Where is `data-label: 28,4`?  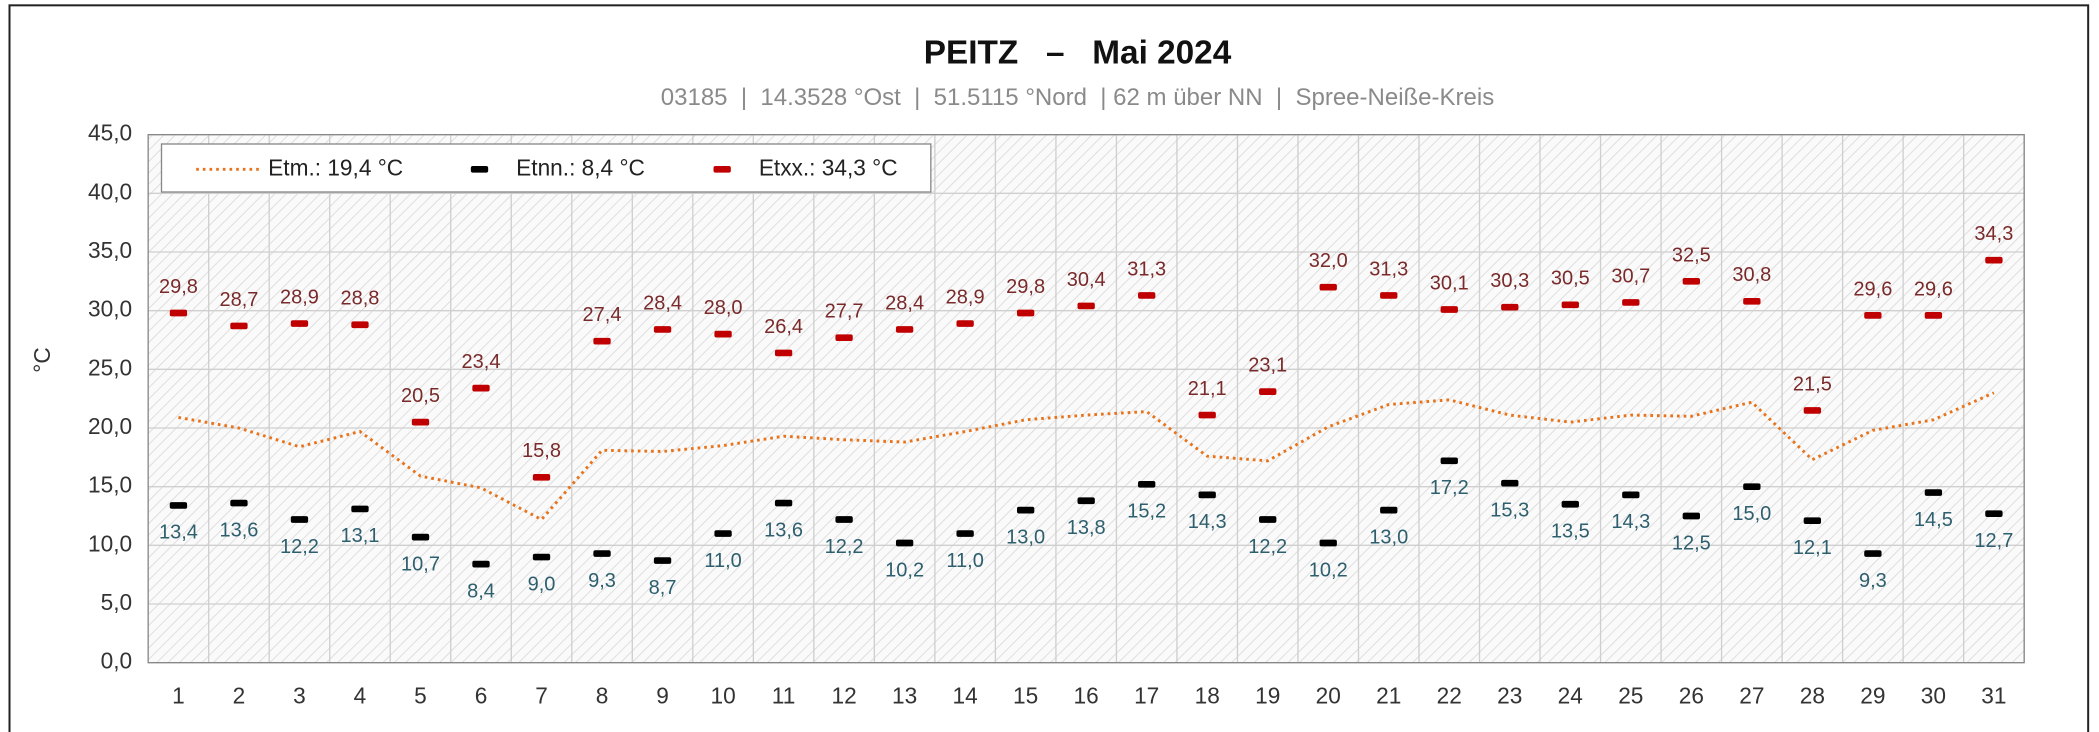
data-label: 28,4 is located at coordinates (662, 303).